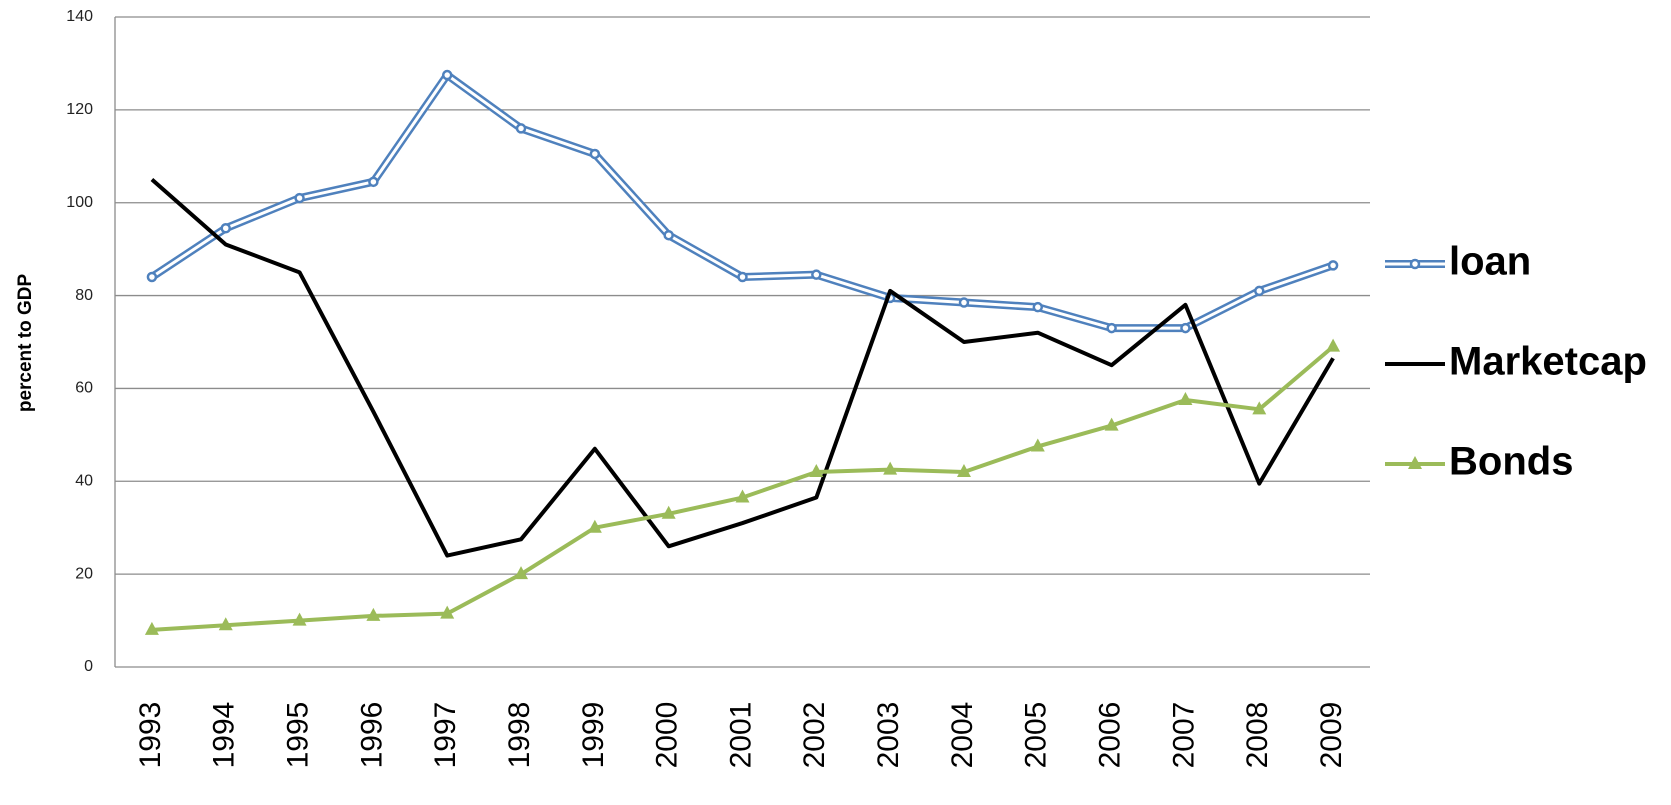 The height and width of the screenshot is (805, 1671). I want to click on y-tick-label: 40, so click(84, 481).